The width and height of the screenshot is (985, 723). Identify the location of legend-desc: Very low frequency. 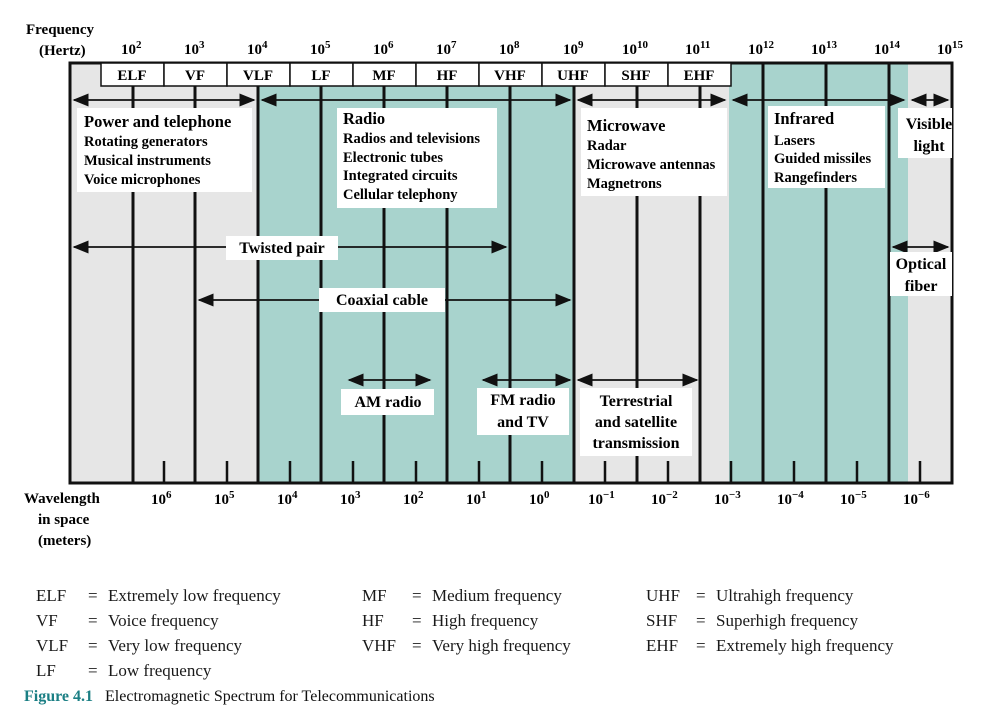
(175, 645).